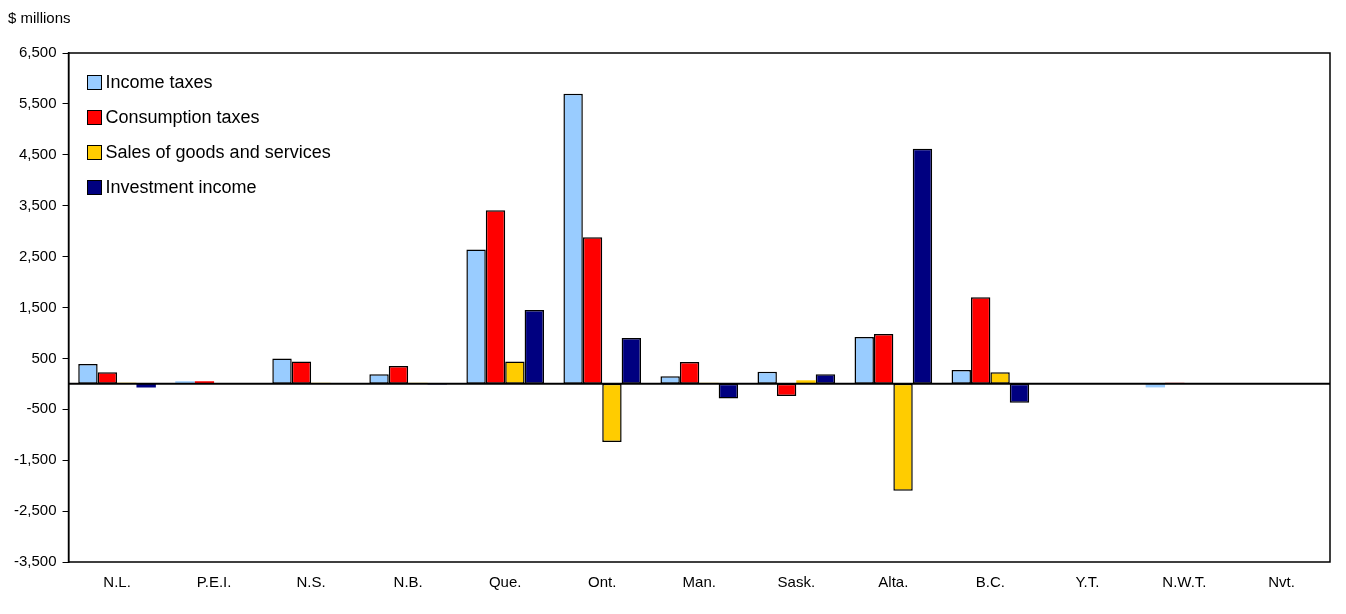 This screenshot has width=1346, height=614. What do you see at coordinates (408, 582) in the screenshot?
I see `x-tick-label: N.B.` at bounding box center [408, 582].